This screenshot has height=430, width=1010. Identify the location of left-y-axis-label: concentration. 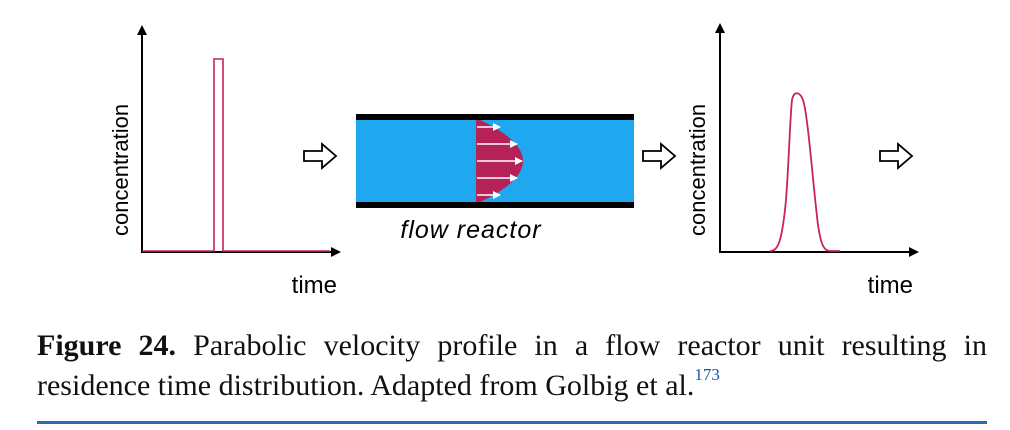
(120, 170).